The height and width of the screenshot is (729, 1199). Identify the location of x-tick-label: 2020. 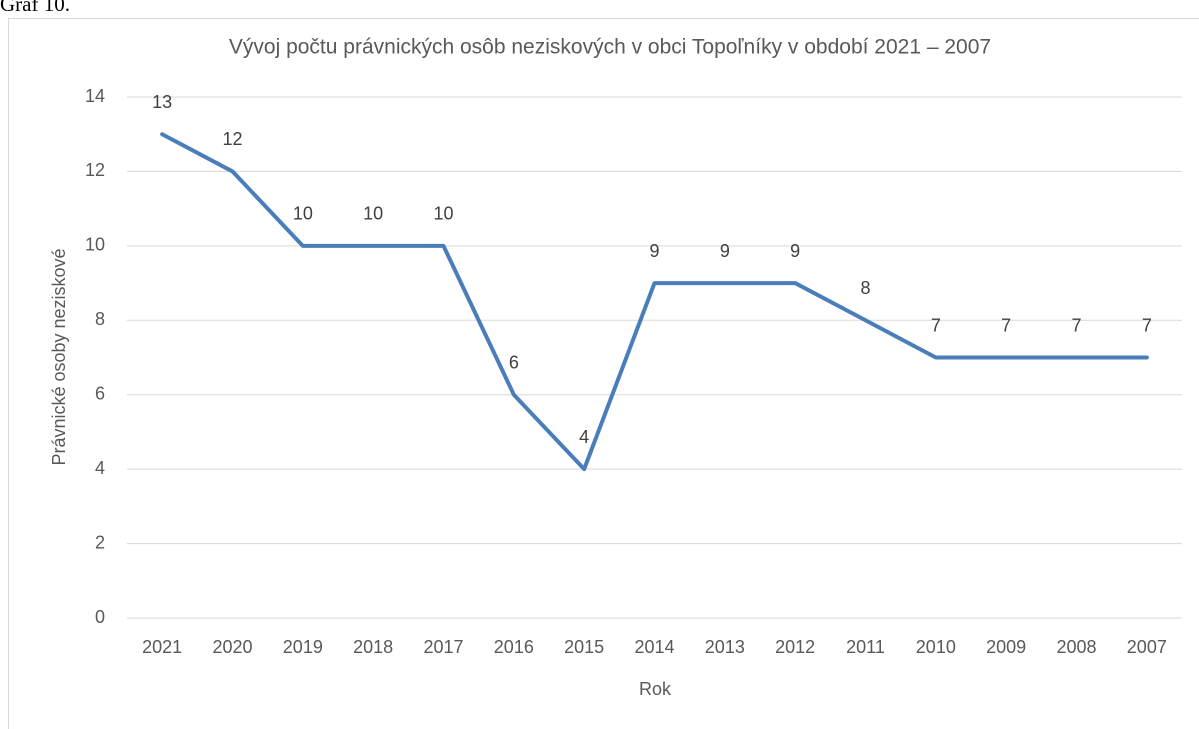
(232, 647).